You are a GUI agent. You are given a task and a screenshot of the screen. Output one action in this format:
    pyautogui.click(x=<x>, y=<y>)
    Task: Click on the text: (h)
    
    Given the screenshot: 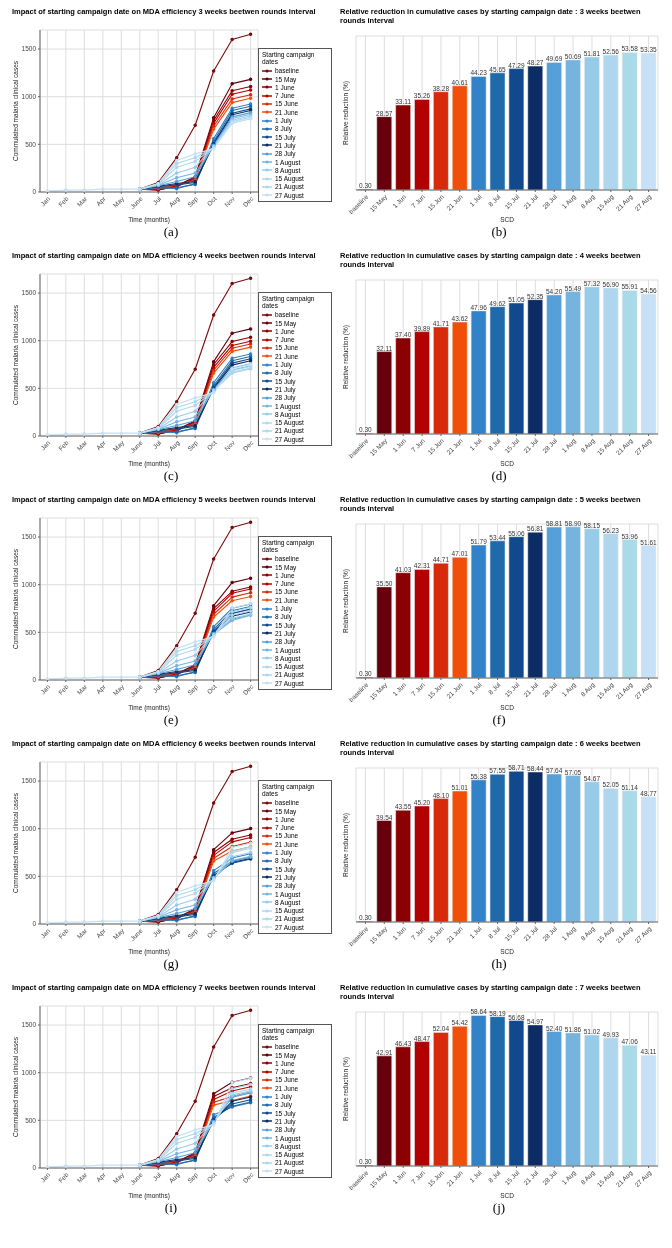 What is the action you would take?
    pyautogui.click(x=499, y=963)
    